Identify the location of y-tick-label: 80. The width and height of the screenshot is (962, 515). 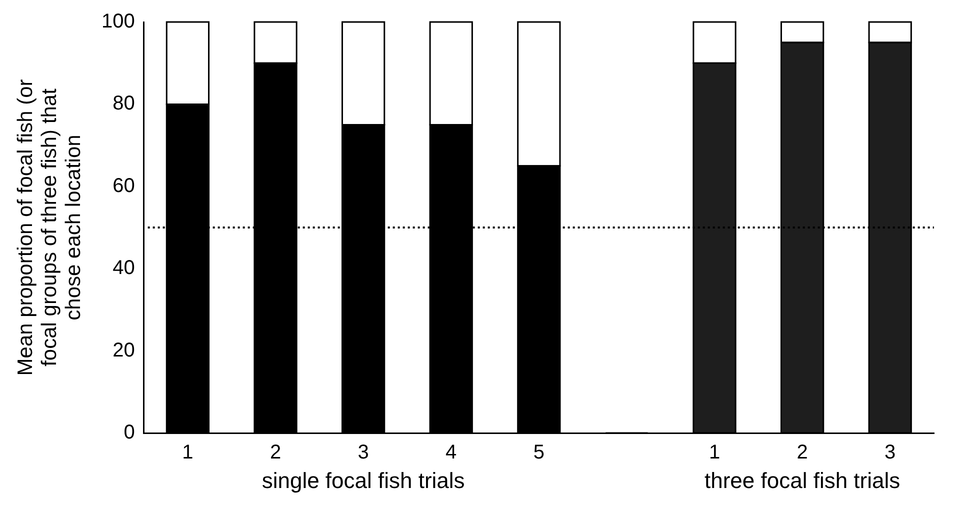
(123, 103).